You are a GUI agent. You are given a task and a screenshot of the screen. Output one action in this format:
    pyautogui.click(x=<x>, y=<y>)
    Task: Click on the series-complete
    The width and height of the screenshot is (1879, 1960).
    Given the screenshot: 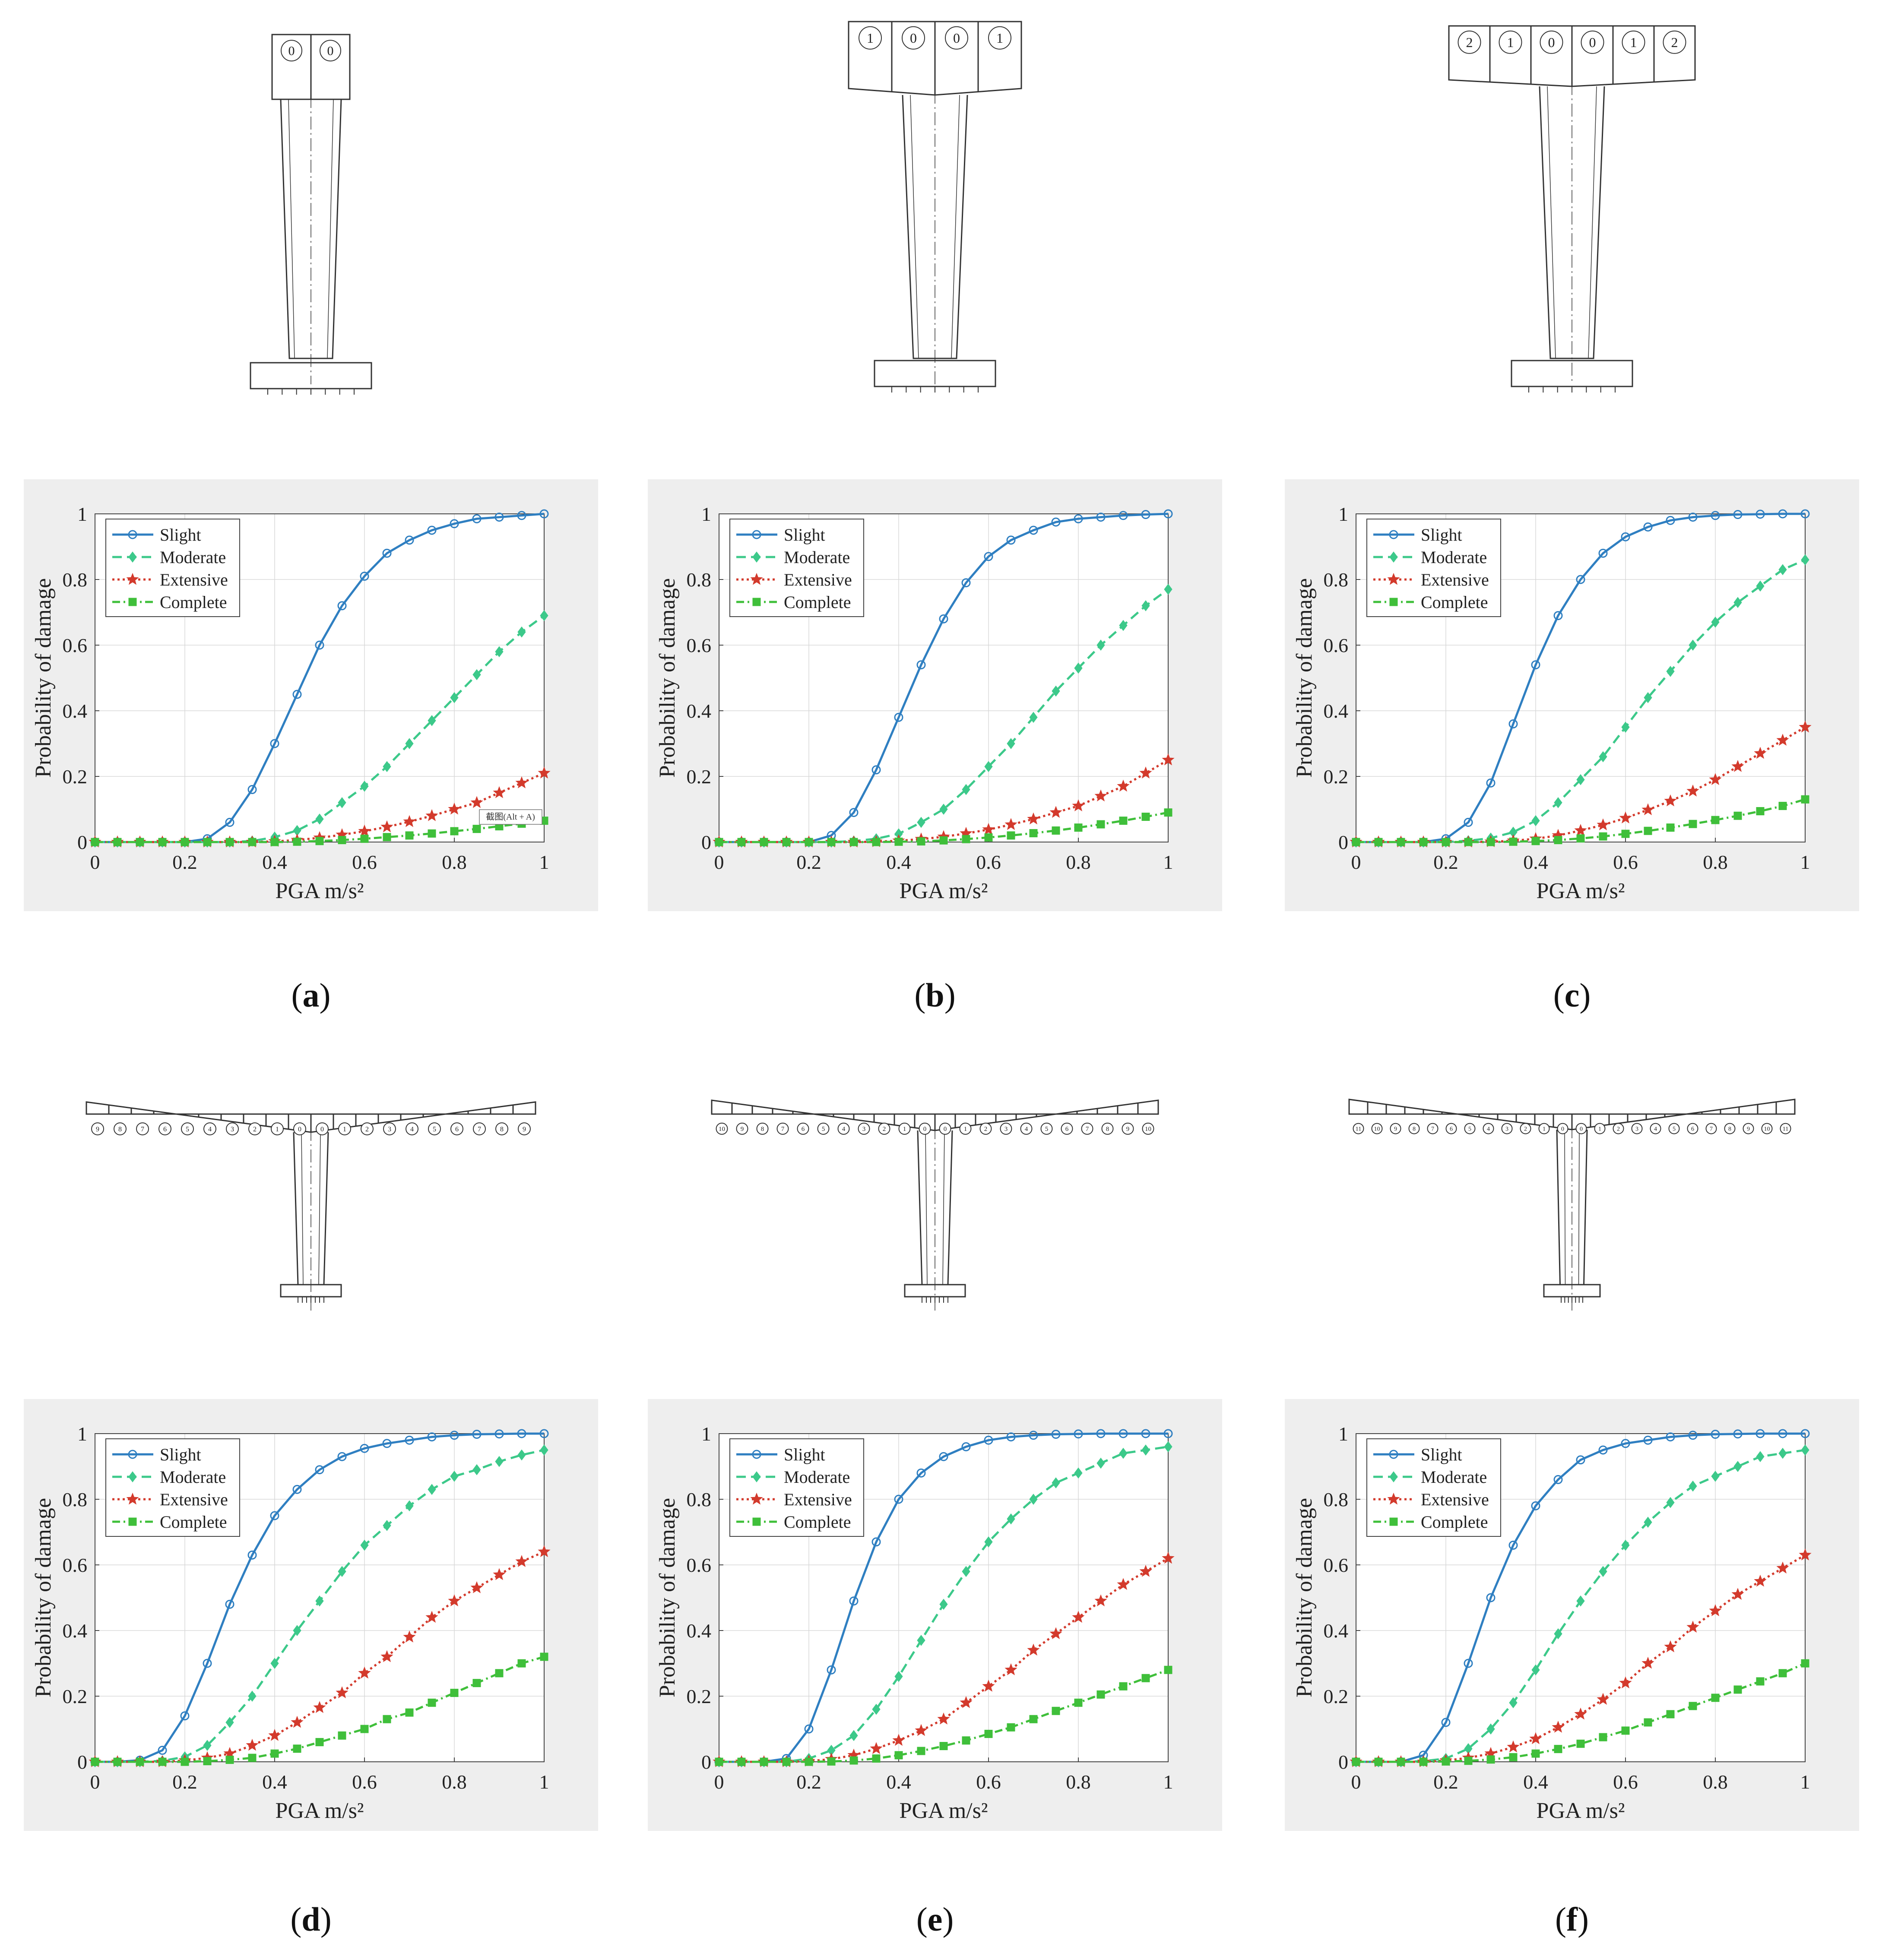 What is the action you would take?
    pyautogui.click(x=943, y=827)
    